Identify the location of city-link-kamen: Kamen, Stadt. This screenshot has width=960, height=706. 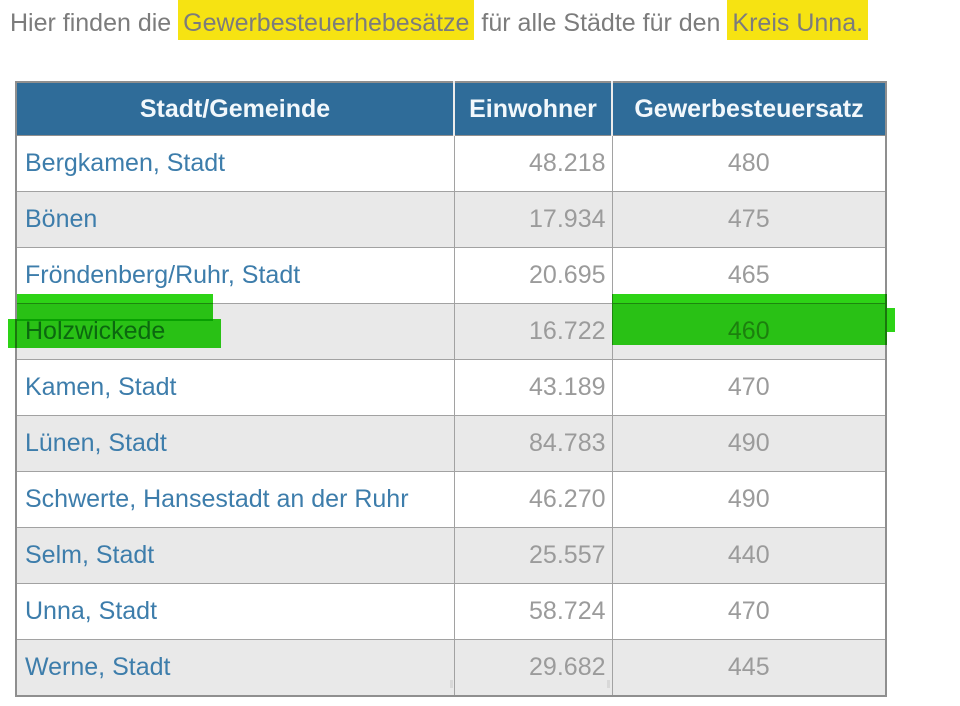
(101, 387).